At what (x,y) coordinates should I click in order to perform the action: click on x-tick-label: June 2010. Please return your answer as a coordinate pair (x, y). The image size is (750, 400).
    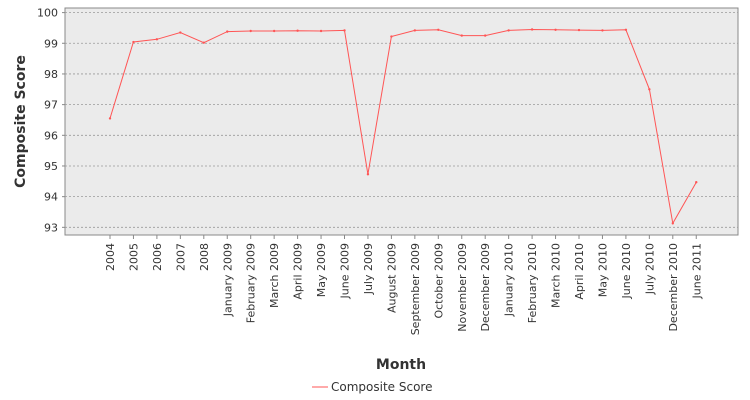
    Looking at the image, I should click on (626, 271).